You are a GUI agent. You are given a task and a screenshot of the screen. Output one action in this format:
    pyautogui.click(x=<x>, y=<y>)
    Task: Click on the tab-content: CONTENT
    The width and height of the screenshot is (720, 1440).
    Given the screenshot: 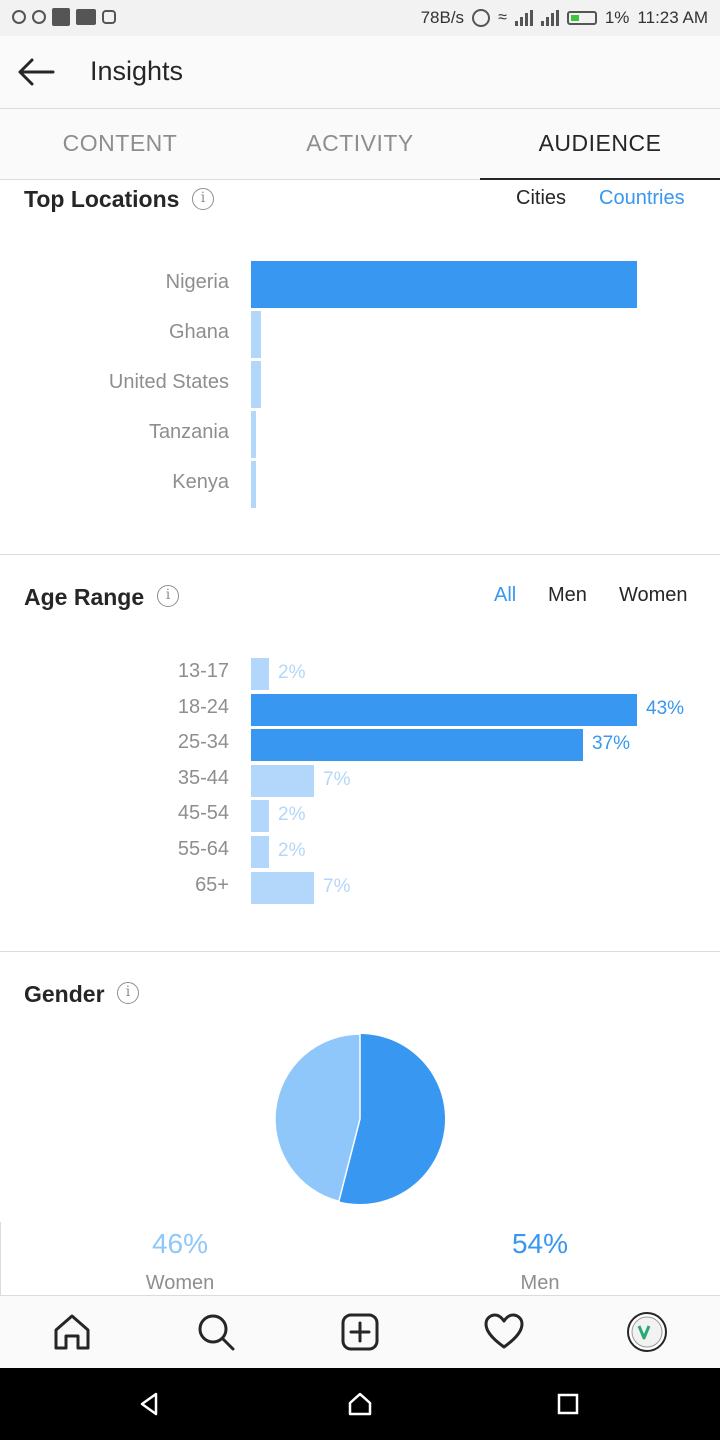 What is the action you would take?
    pyautogui.click(x=120, y=143)
    